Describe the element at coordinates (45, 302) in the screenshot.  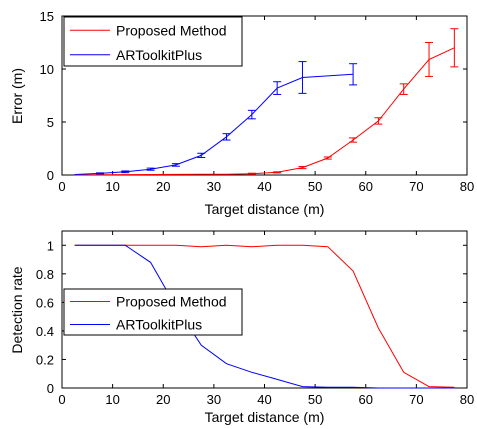
I see `y-tick-label: 0.6` at that location.